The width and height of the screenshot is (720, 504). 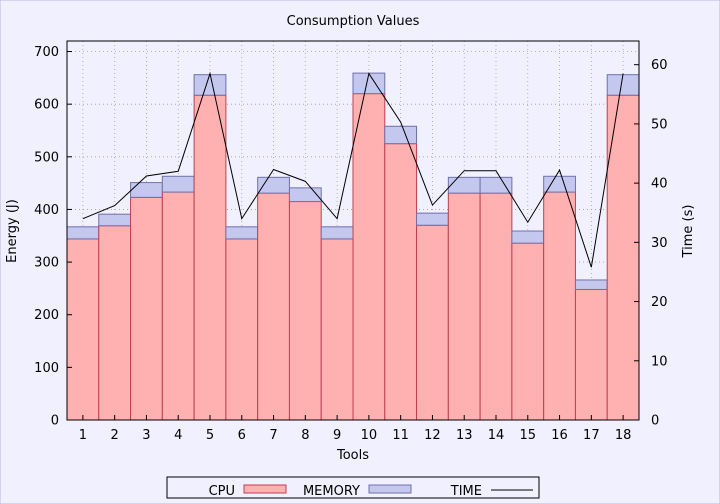 What do you see at coordinates (273, 435) in the screenshot?
I see `x-tick-label: 7` at bounding box center [273, 435].